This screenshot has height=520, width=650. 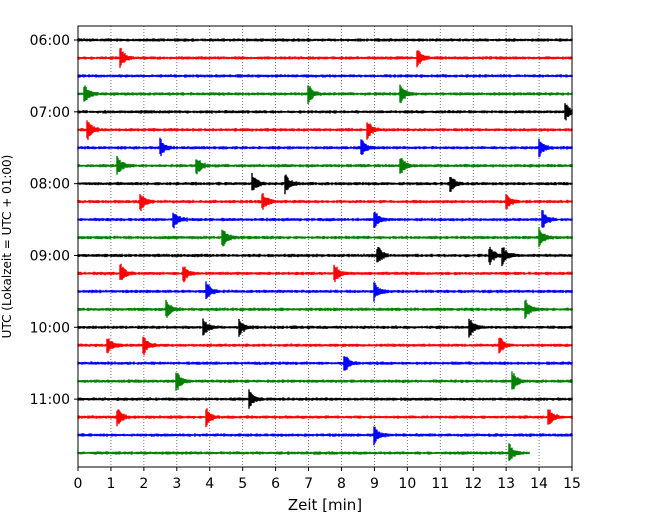 What do you see at coordinates (54, 220) in the screenshot?
I see `y-axis: 06:00 07:00 08:00 09:00 10:00 11:00` at bounding box center [54, 220].